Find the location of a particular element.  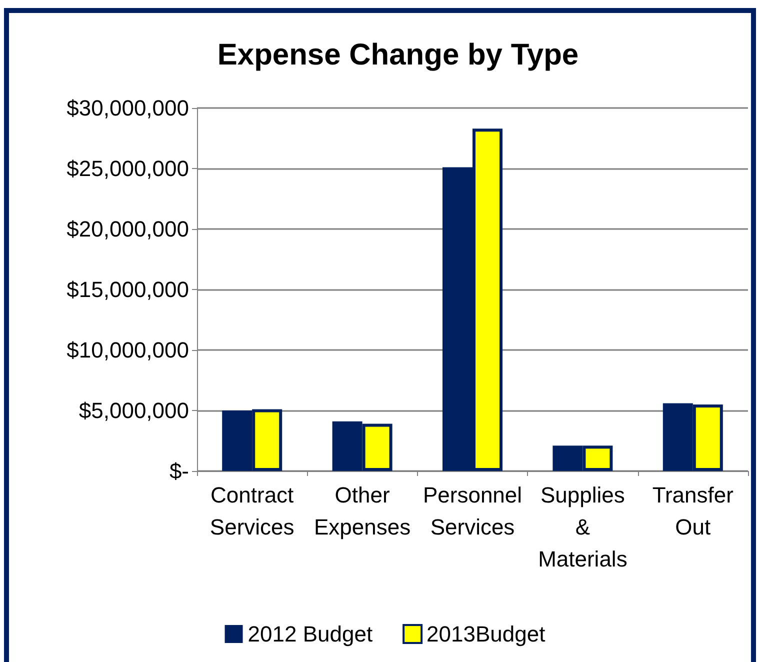

x-tick-label: Transfer Out is located at coordinates (693, 511).